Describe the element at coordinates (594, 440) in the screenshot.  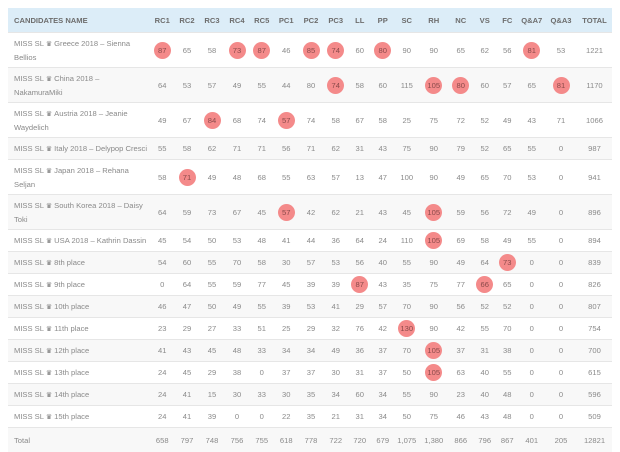
I see `total-value: 12821` at that location.